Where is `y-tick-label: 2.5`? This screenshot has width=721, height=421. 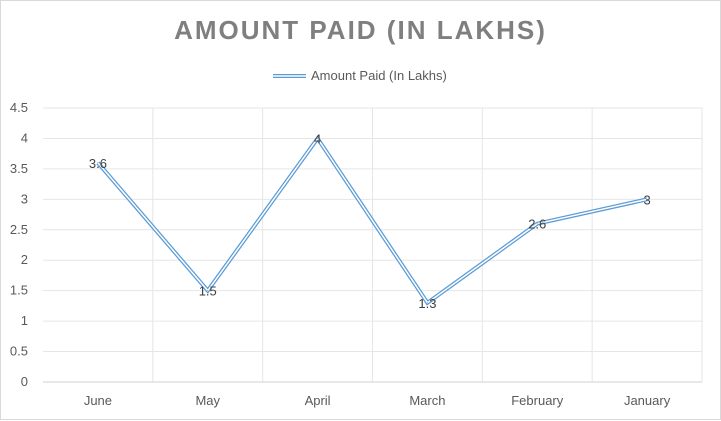 y-tick-label: 2.5 is located at coordinates (19, 229).